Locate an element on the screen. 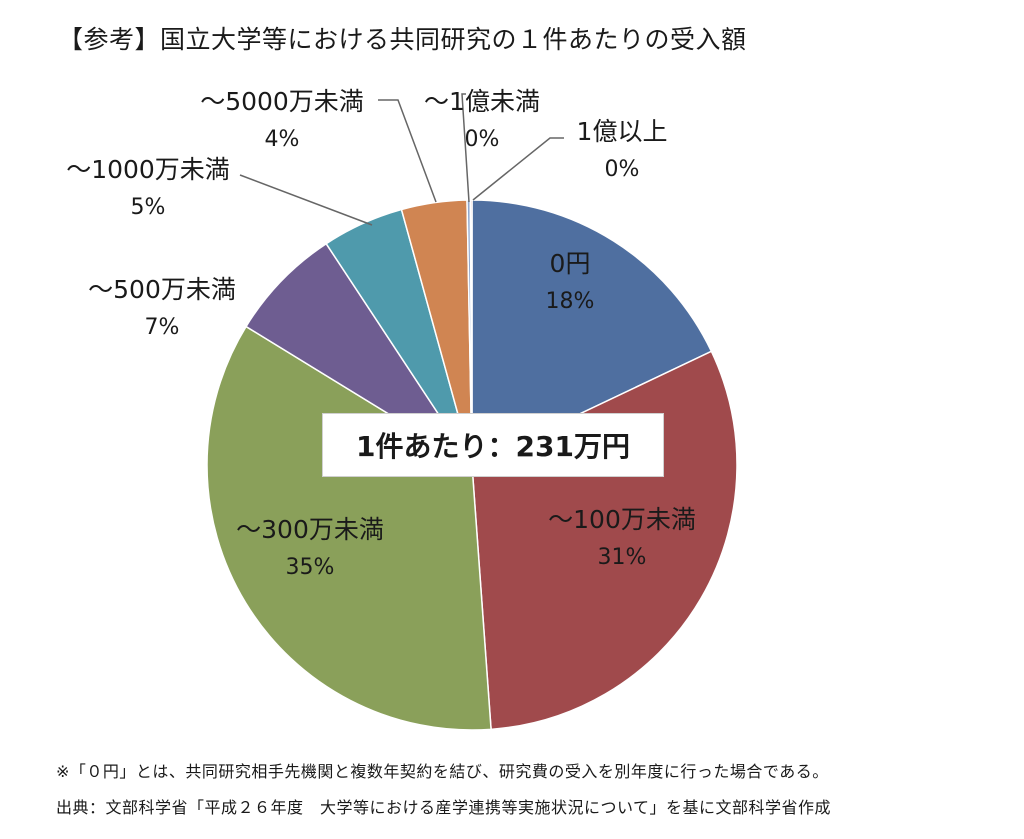  slice-label: ～500万未満 is located at coordinates (162, 289).